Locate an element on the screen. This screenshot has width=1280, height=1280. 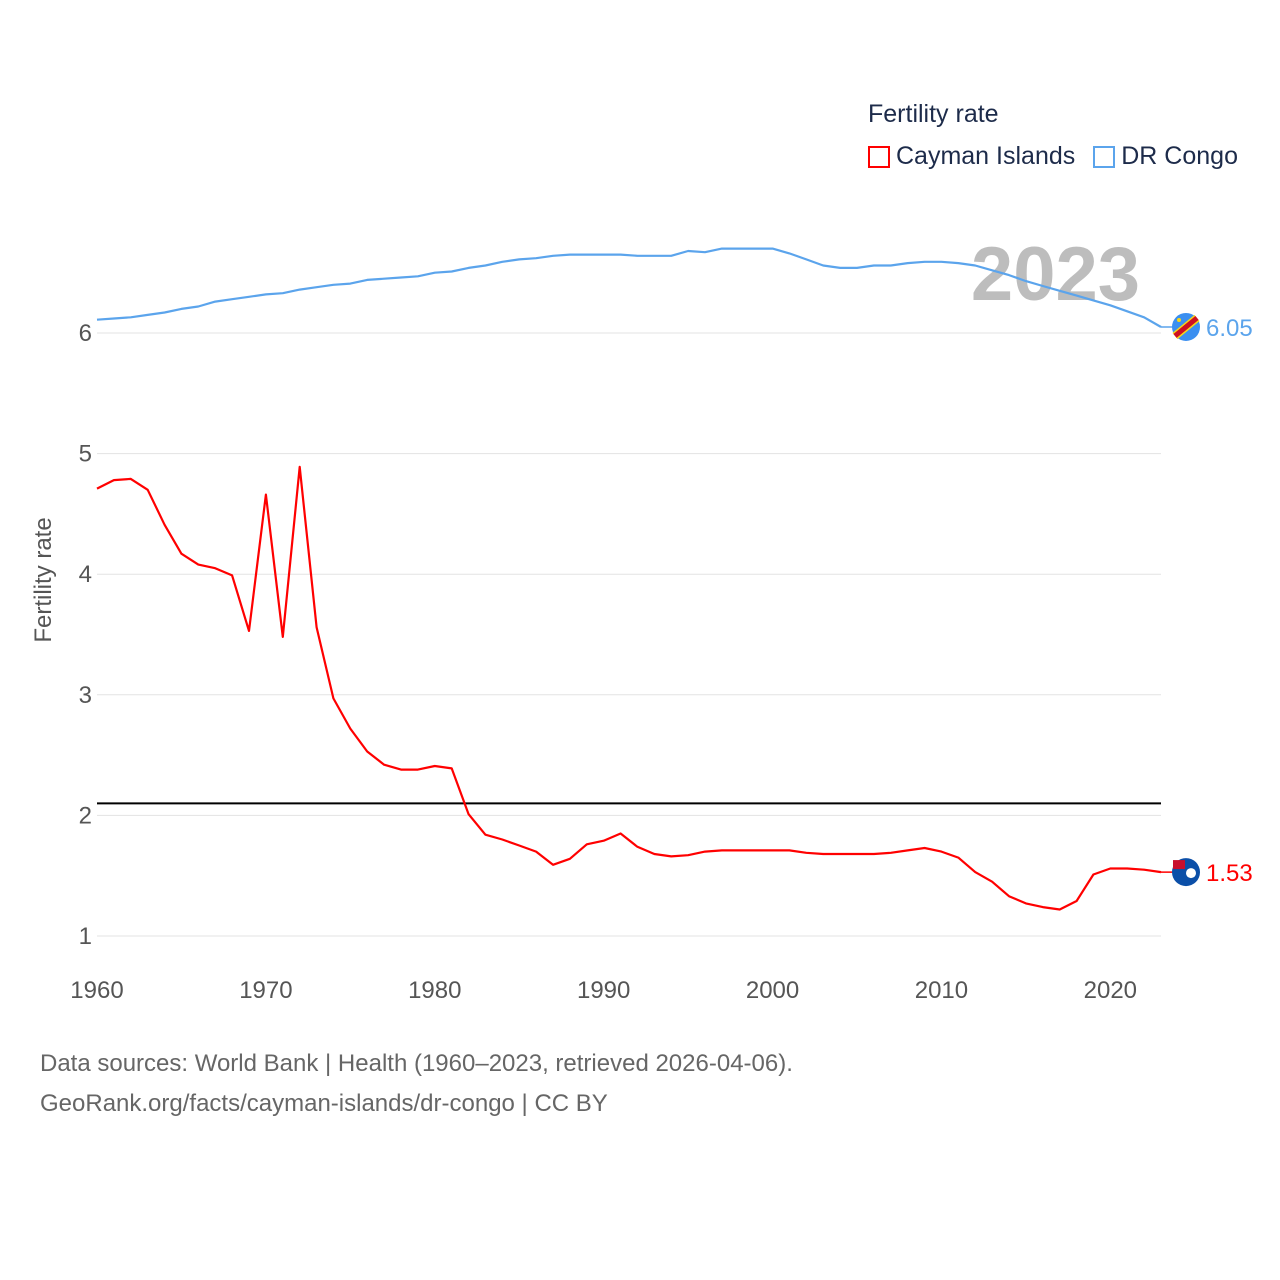
flag-emblem is located at coordinates (1191, 873).